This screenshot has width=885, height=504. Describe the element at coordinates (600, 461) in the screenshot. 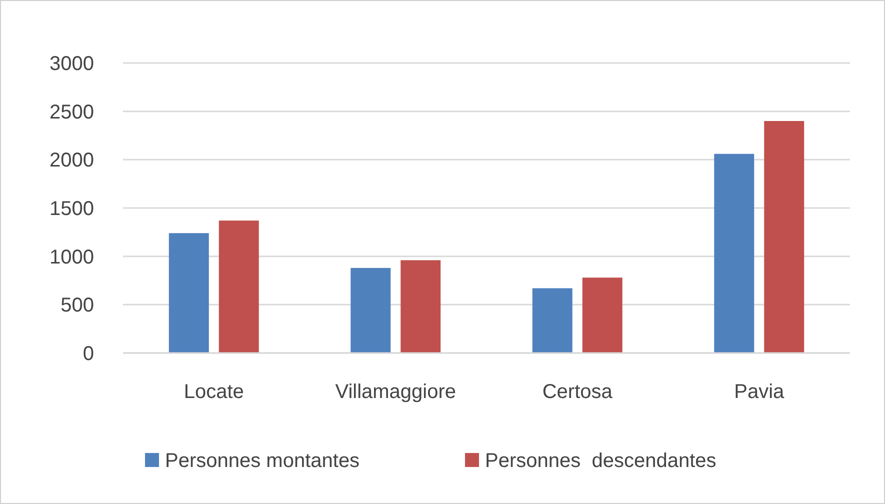

I see `legend-label: Personnes descendantes` at that location.